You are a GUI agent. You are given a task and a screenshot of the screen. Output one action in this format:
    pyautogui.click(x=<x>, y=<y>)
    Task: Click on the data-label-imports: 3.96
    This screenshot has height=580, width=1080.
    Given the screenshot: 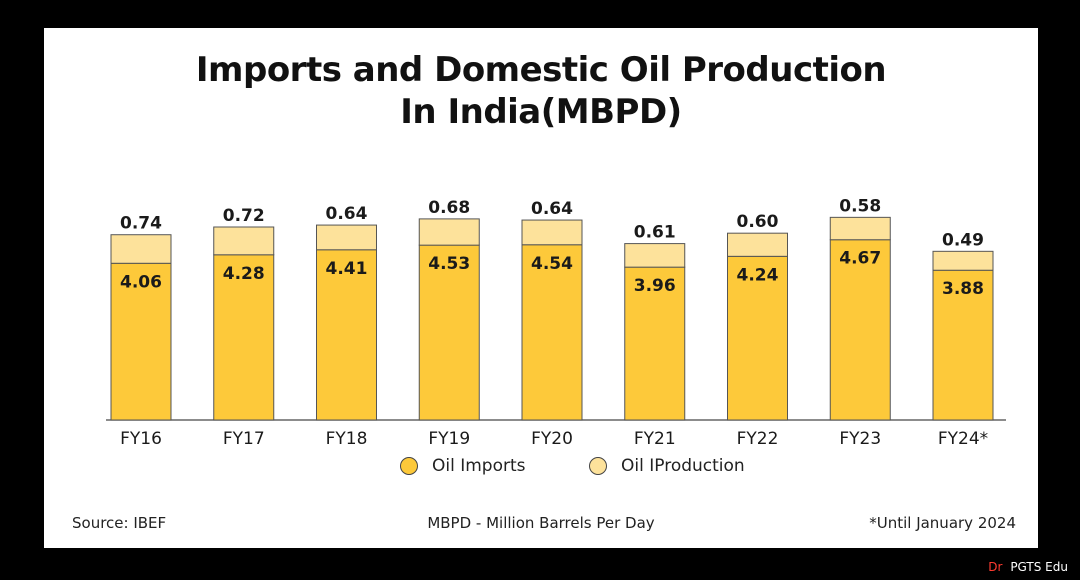 What is the action you would take?
    pyautogui.click(x=655, y=286)
    